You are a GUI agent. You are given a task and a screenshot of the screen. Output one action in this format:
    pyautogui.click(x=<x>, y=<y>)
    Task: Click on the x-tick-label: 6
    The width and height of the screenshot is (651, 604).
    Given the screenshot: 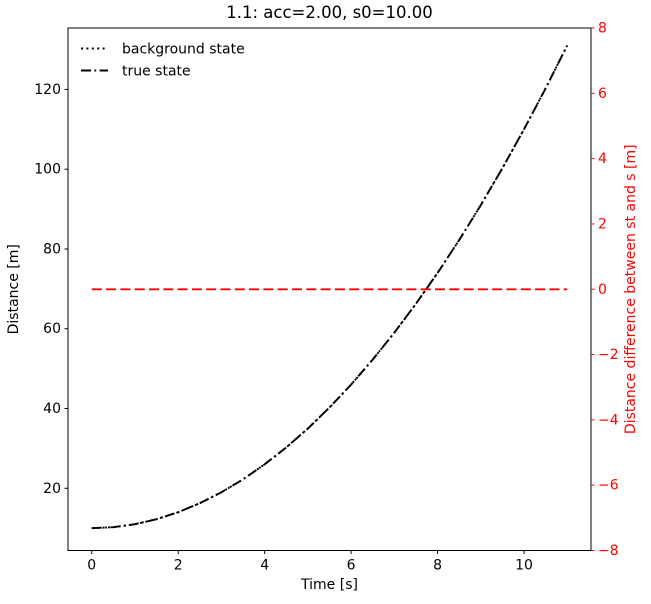 What is the action you would take?
    pyautogui.click(x=351, y=566)
    